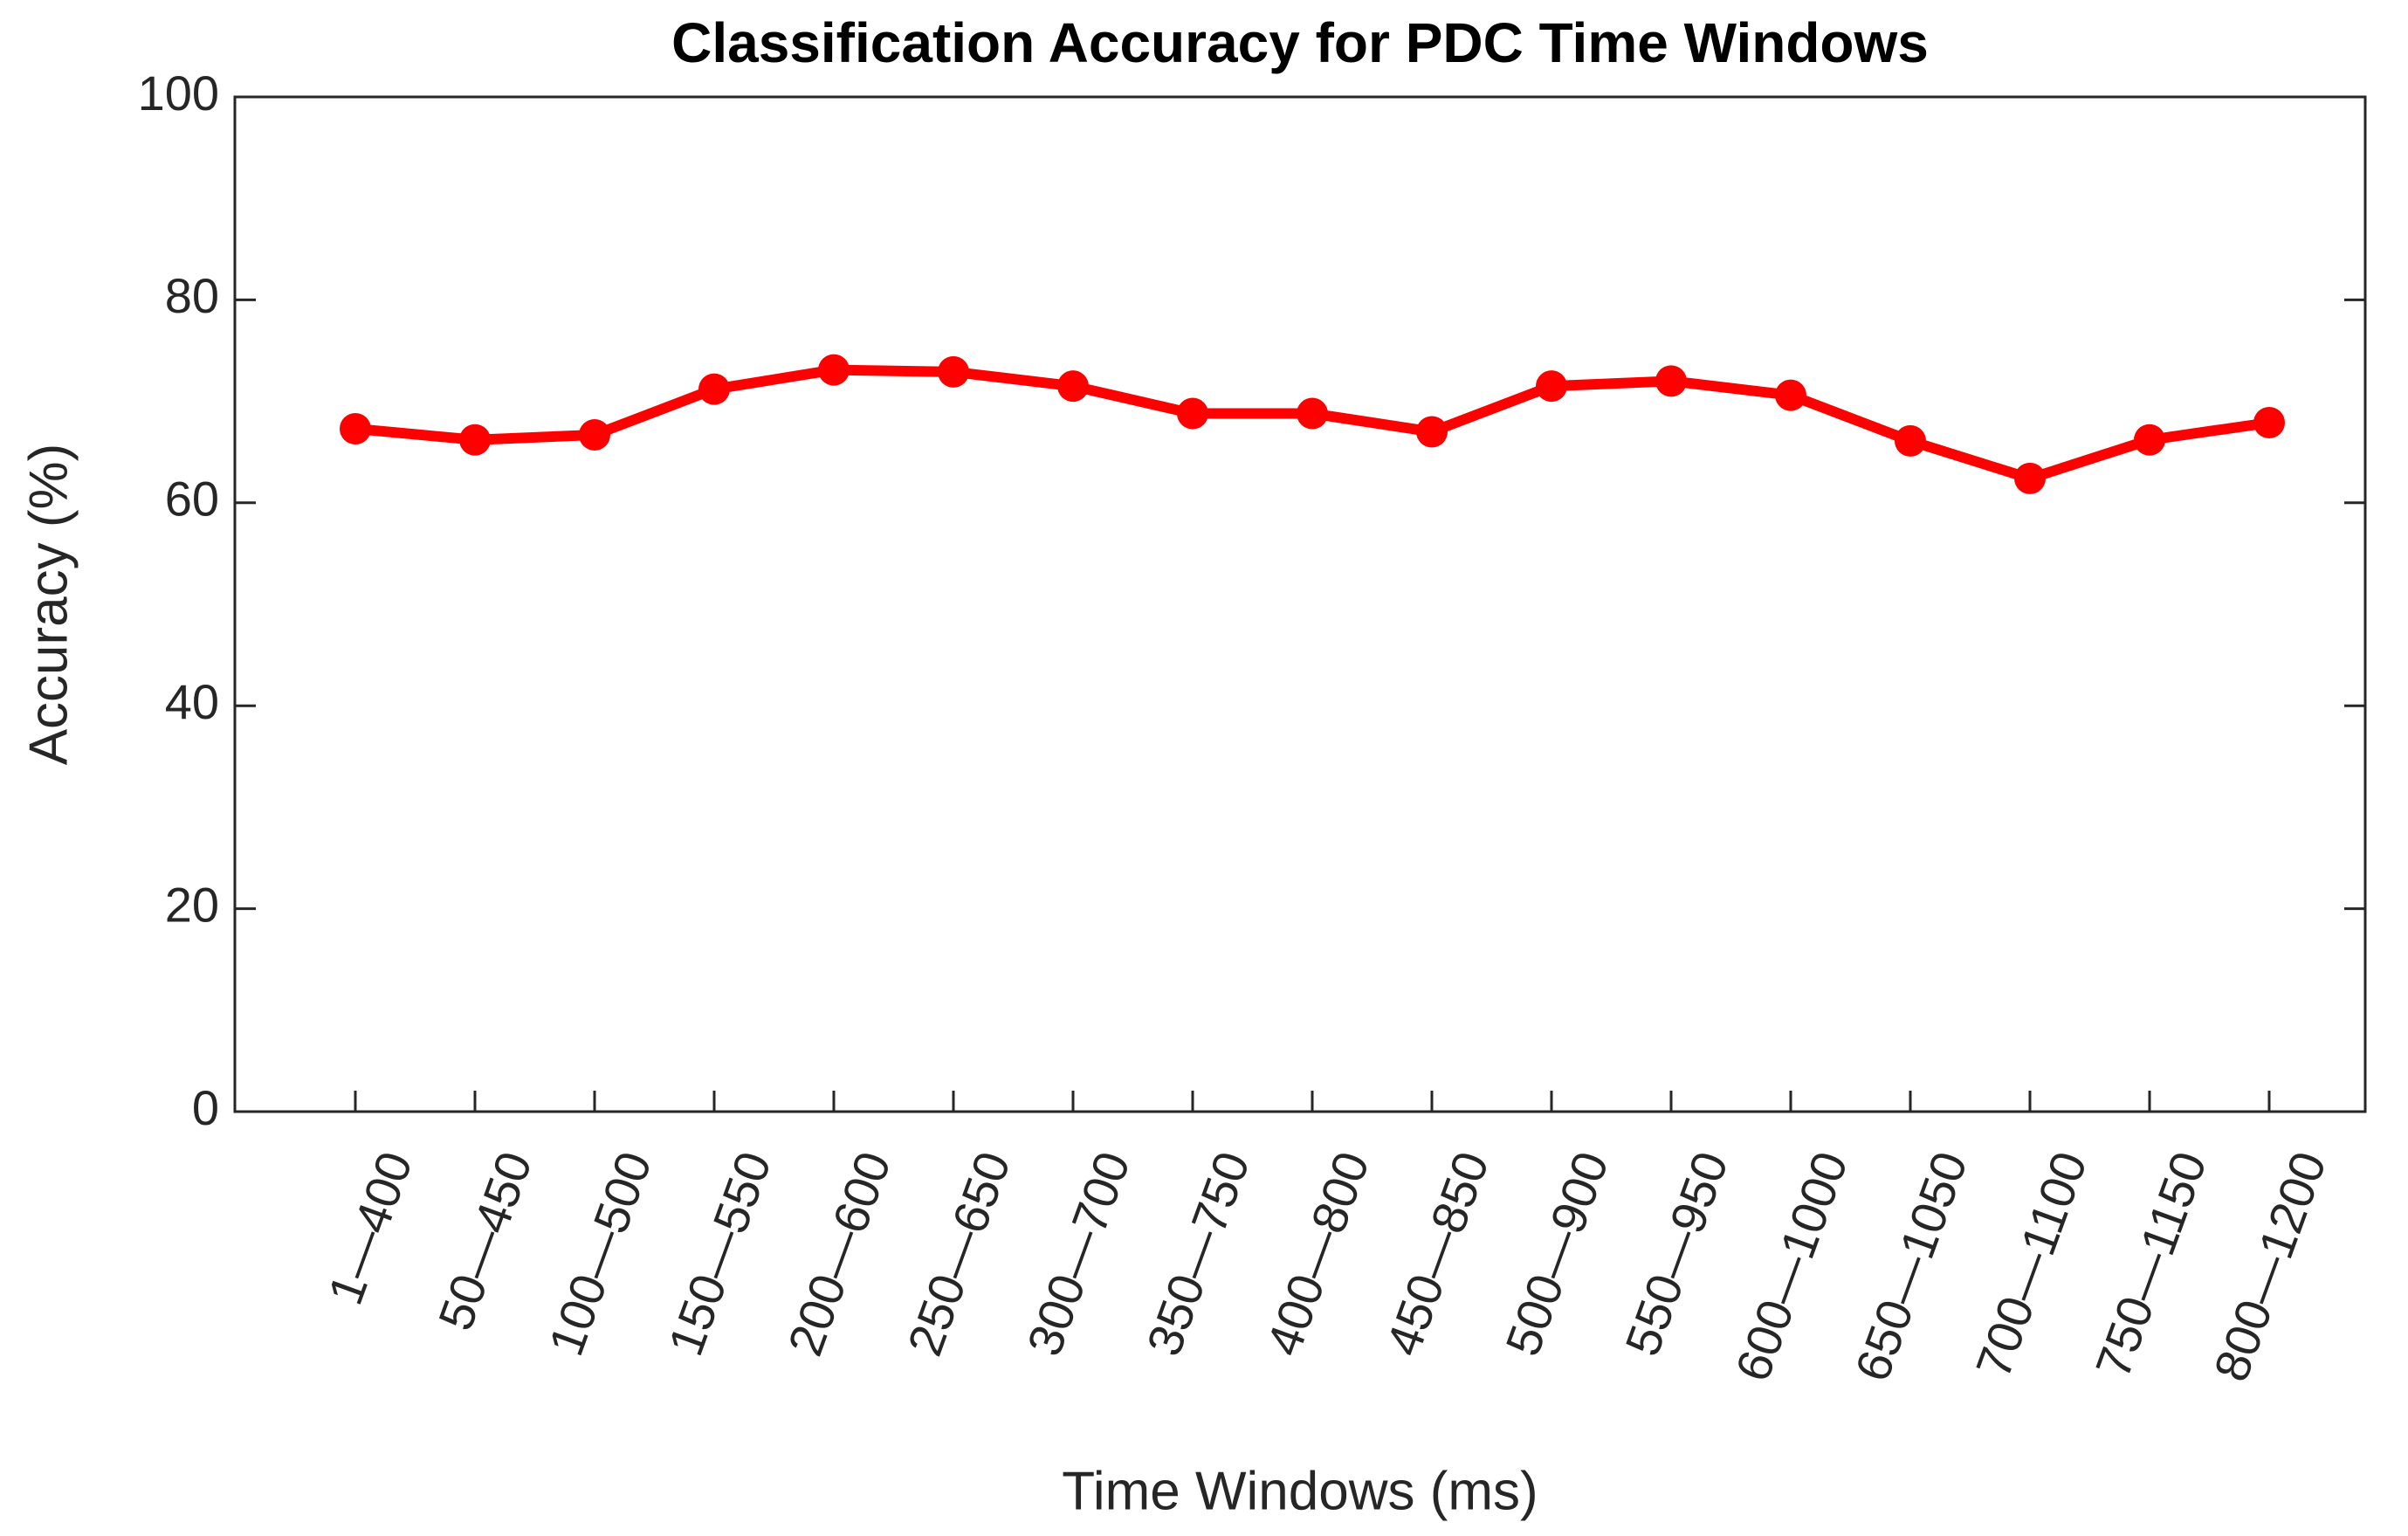  Describe the element at coordinates (839, 1254) in the screenshot. I see `x-tick-label: 200—600` at that location.